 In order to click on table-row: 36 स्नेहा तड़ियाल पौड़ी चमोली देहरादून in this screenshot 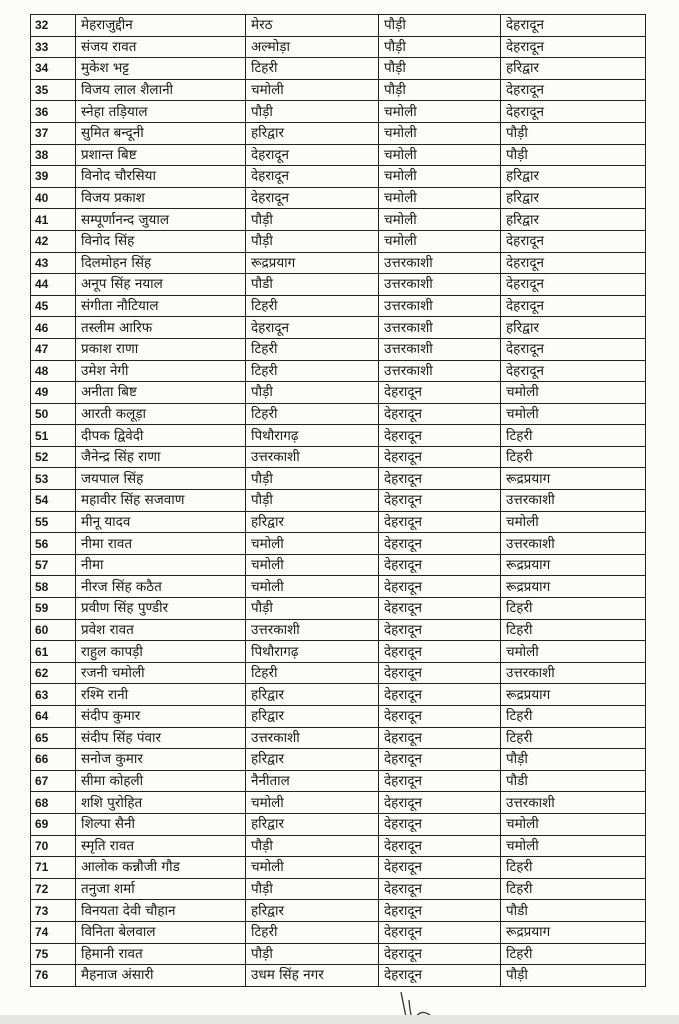, I will do `click(338, 111)`.